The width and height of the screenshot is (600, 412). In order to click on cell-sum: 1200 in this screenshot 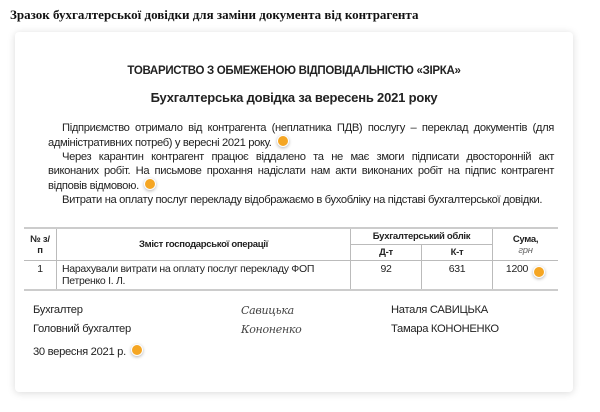, I will do `click(525, 275)`.